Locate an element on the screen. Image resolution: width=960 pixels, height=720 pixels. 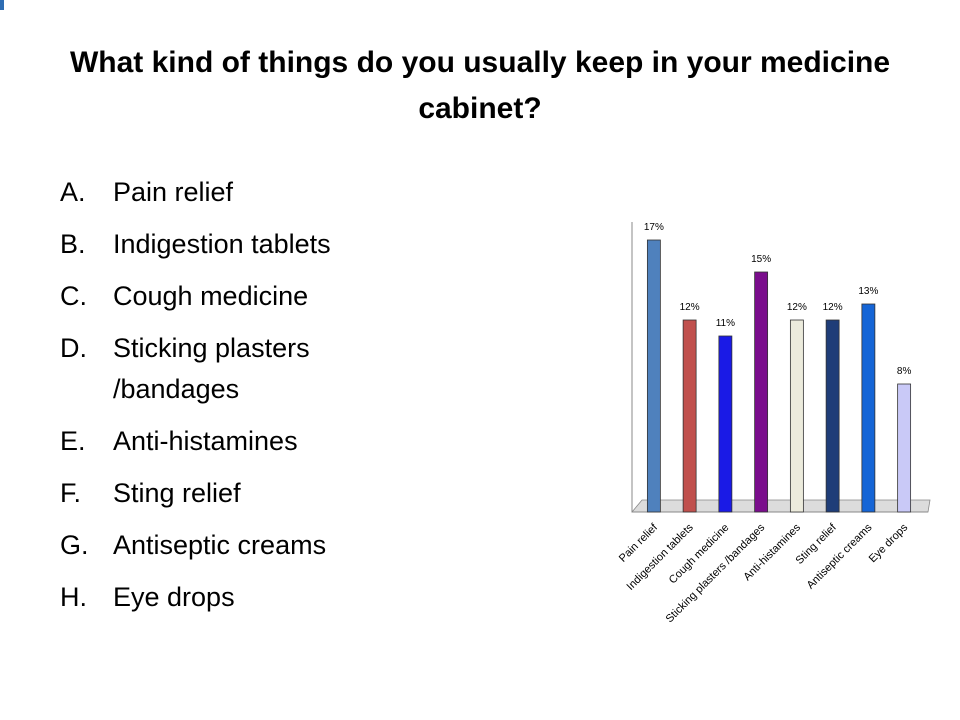
option-text: Sting relief is located at coordinates (177, 493).